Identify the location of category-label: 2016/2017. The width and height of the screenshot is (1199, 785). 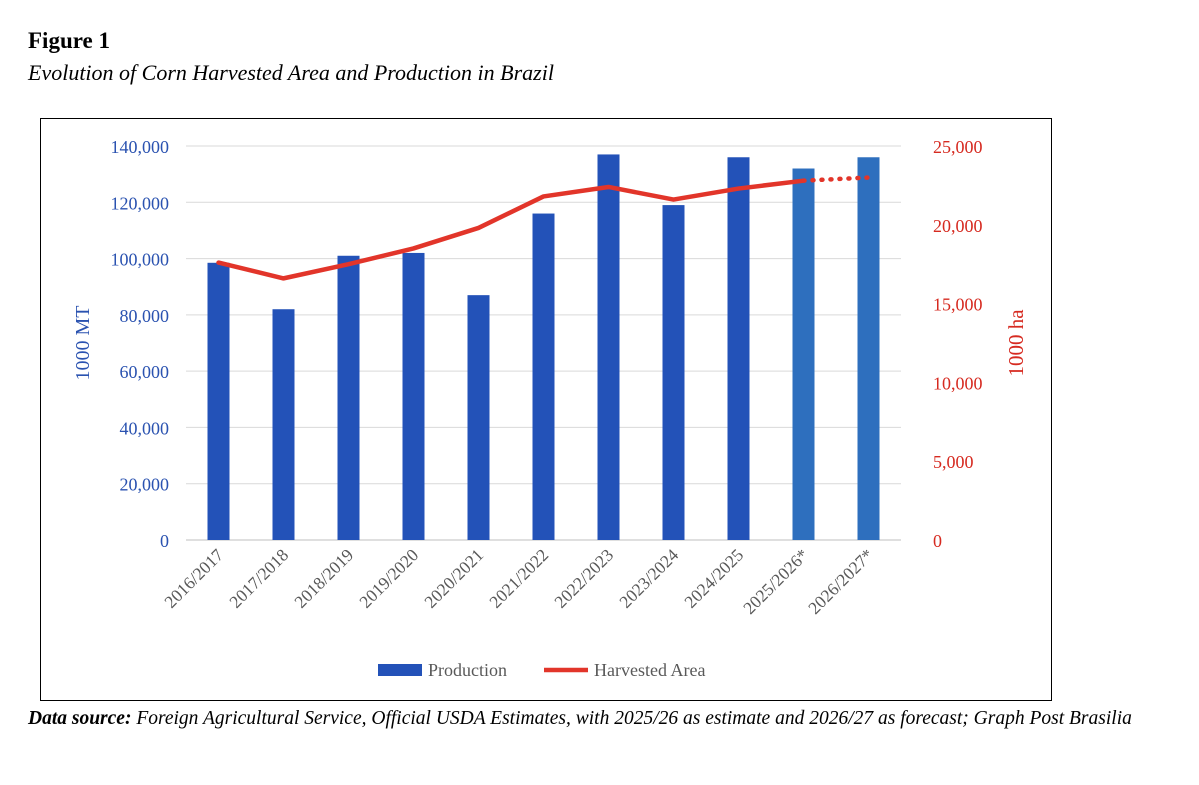
(193, 578).